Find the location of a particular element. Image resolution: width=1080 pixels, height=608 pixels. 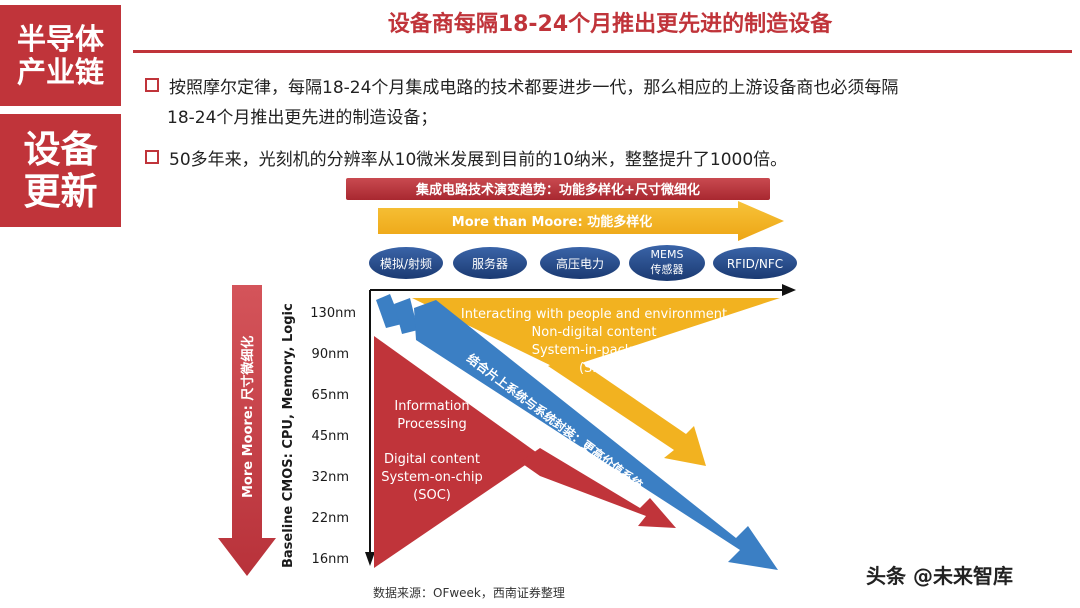

node-16nm: 16nm is located at coordinates (330, 559).